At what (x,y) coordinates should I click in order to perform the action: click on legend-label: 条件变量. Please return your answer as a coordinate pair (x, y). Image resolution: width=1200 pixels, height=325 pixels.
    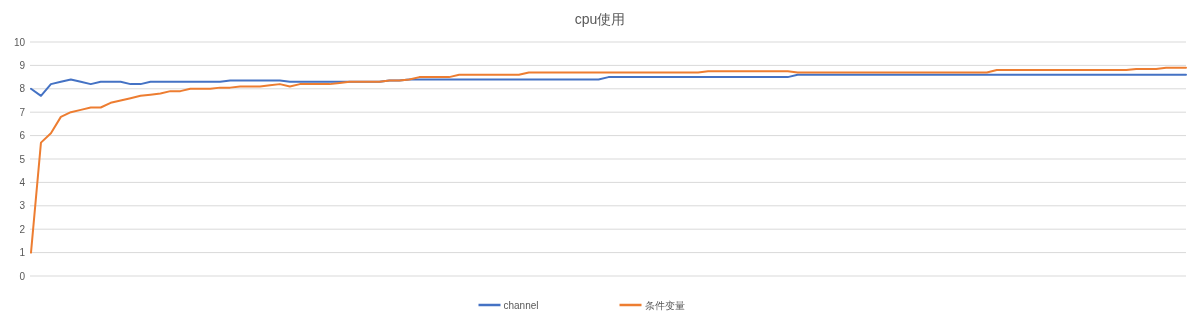
    Looking at the image, I should click on (664, 305).